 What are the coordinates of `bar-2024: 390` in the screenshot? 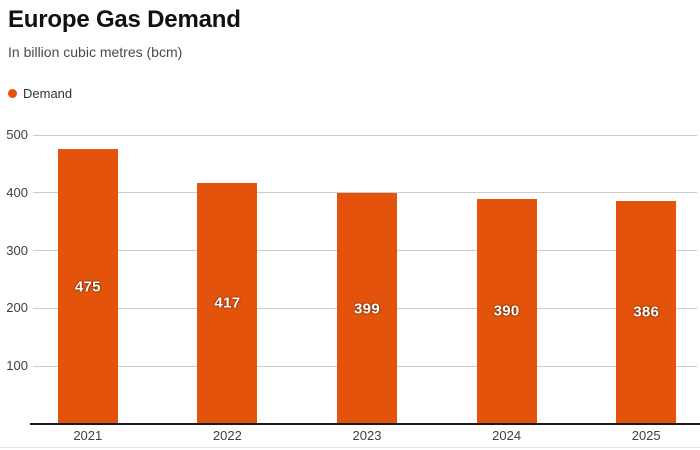 It's located at (506, 311).